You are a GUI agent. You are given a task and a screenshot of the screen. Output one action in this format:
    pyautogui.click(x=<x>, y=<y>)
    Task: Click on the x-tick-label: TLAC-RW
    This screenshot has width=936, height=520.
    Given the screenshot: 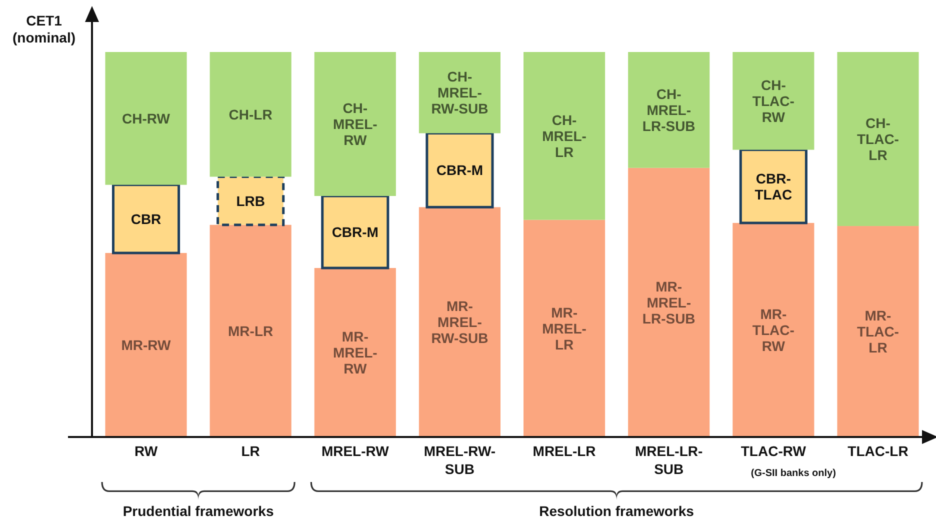 What is the action you would take?
    pyautogui.click(x=773, y=451)
    